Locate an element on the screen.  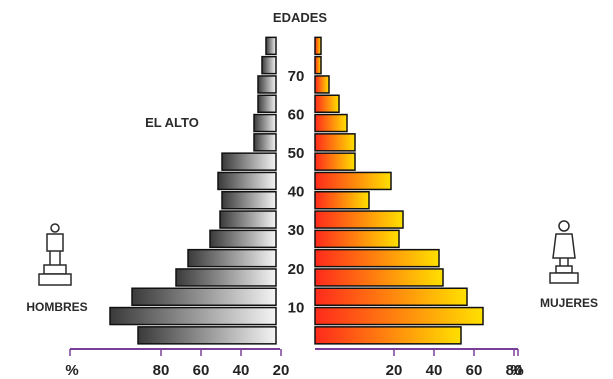
age-axis: 10 20 30 40 50 60 70 is located at coordinates (296, 192).